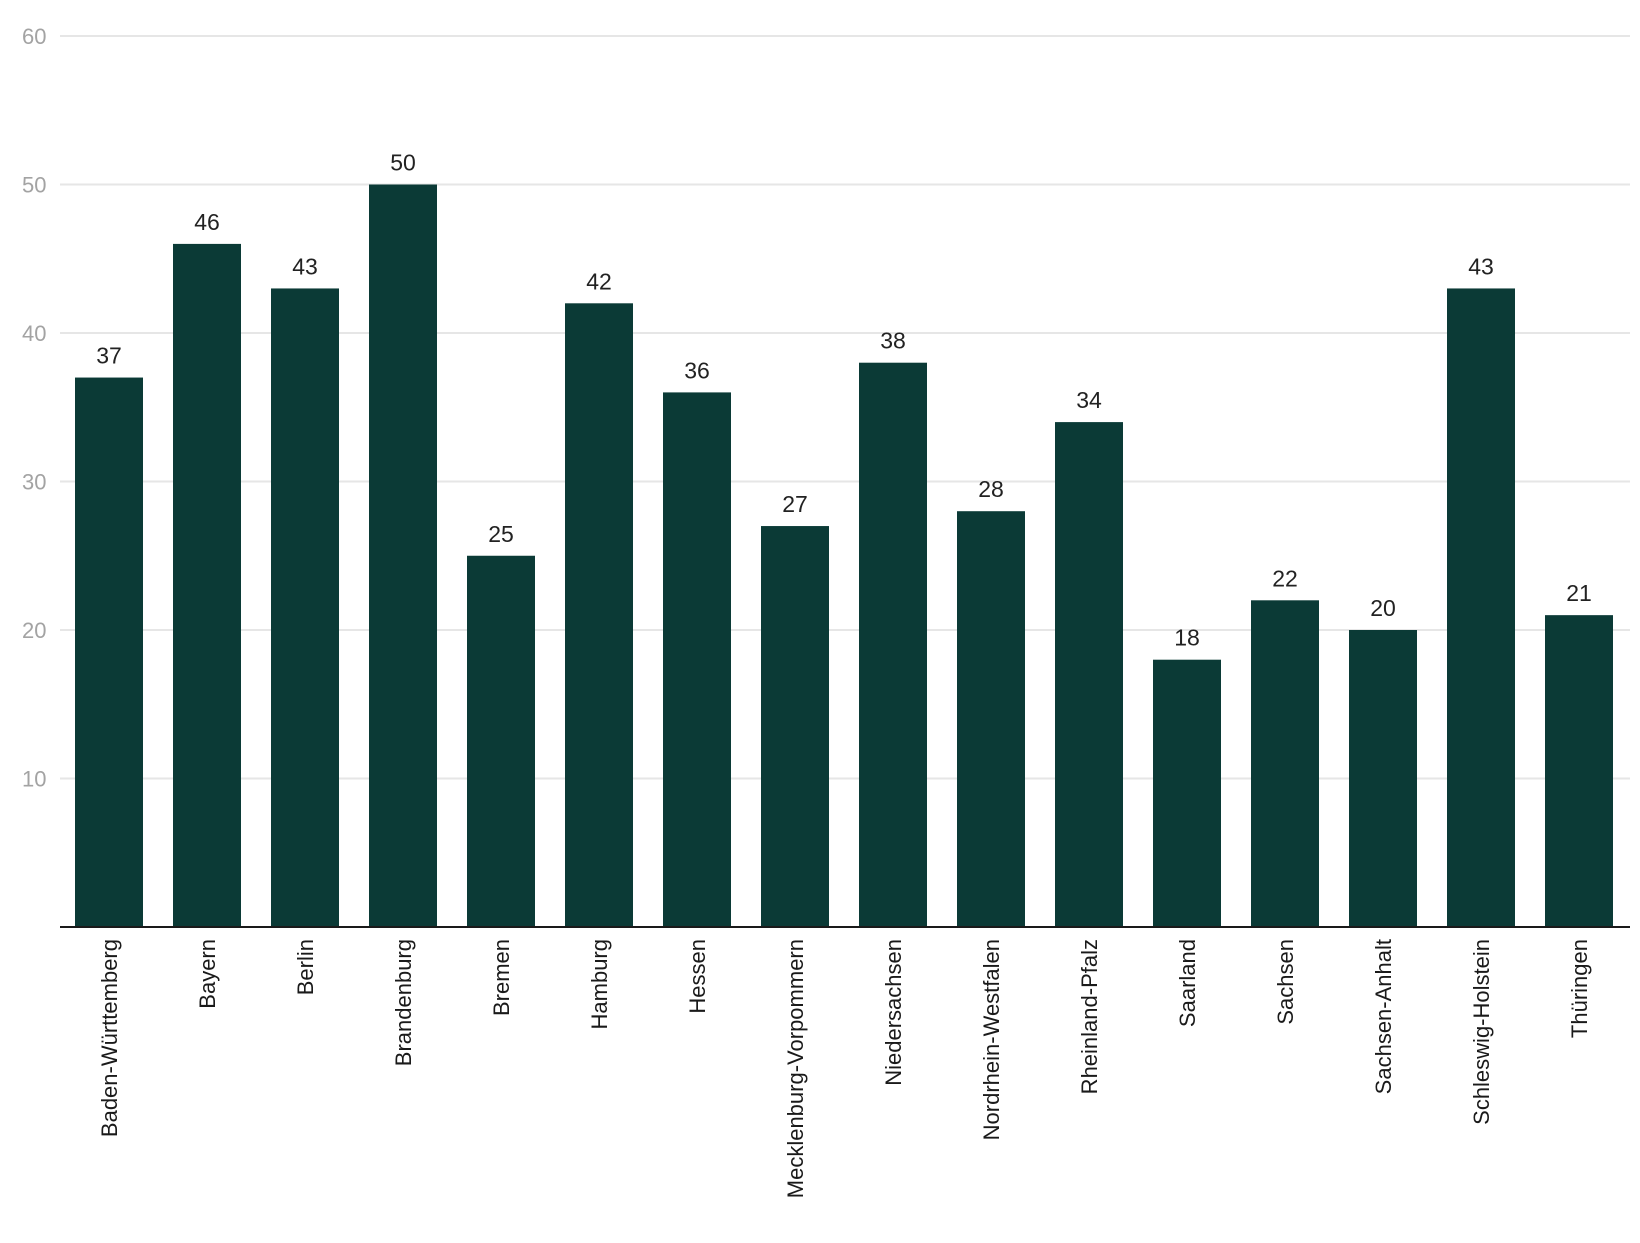 This screenshot has height=1243, width=1640. Describe the element at coordinates (501, 534) in the screenshot. I see `data-label: 25` at that location.